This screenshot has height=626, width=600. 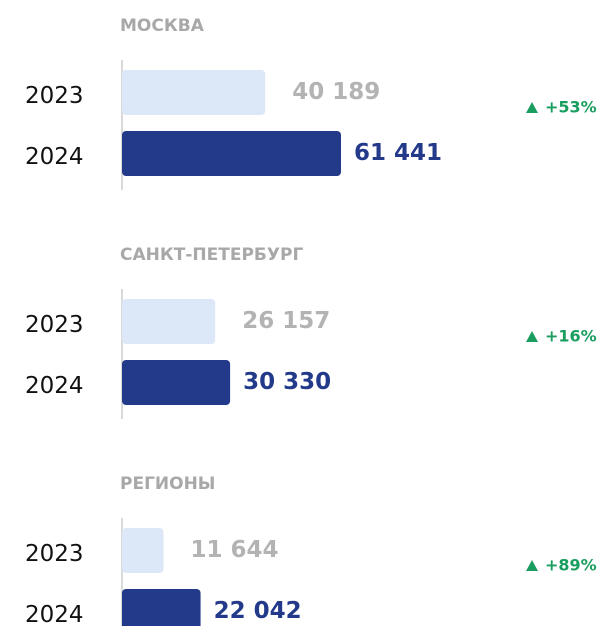 What do you see at coordinates (398, 153) in the screenshot?
I see `value-label: 61 441` at bounding box center [398, 153].